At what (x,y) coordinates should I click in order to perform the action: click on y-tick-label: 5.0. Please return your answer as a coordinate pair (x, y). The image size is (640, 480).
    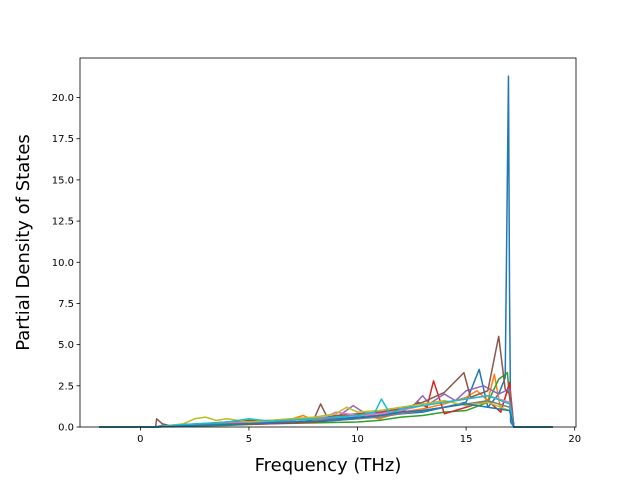
    Looking at the image, I should click on (66, 345).